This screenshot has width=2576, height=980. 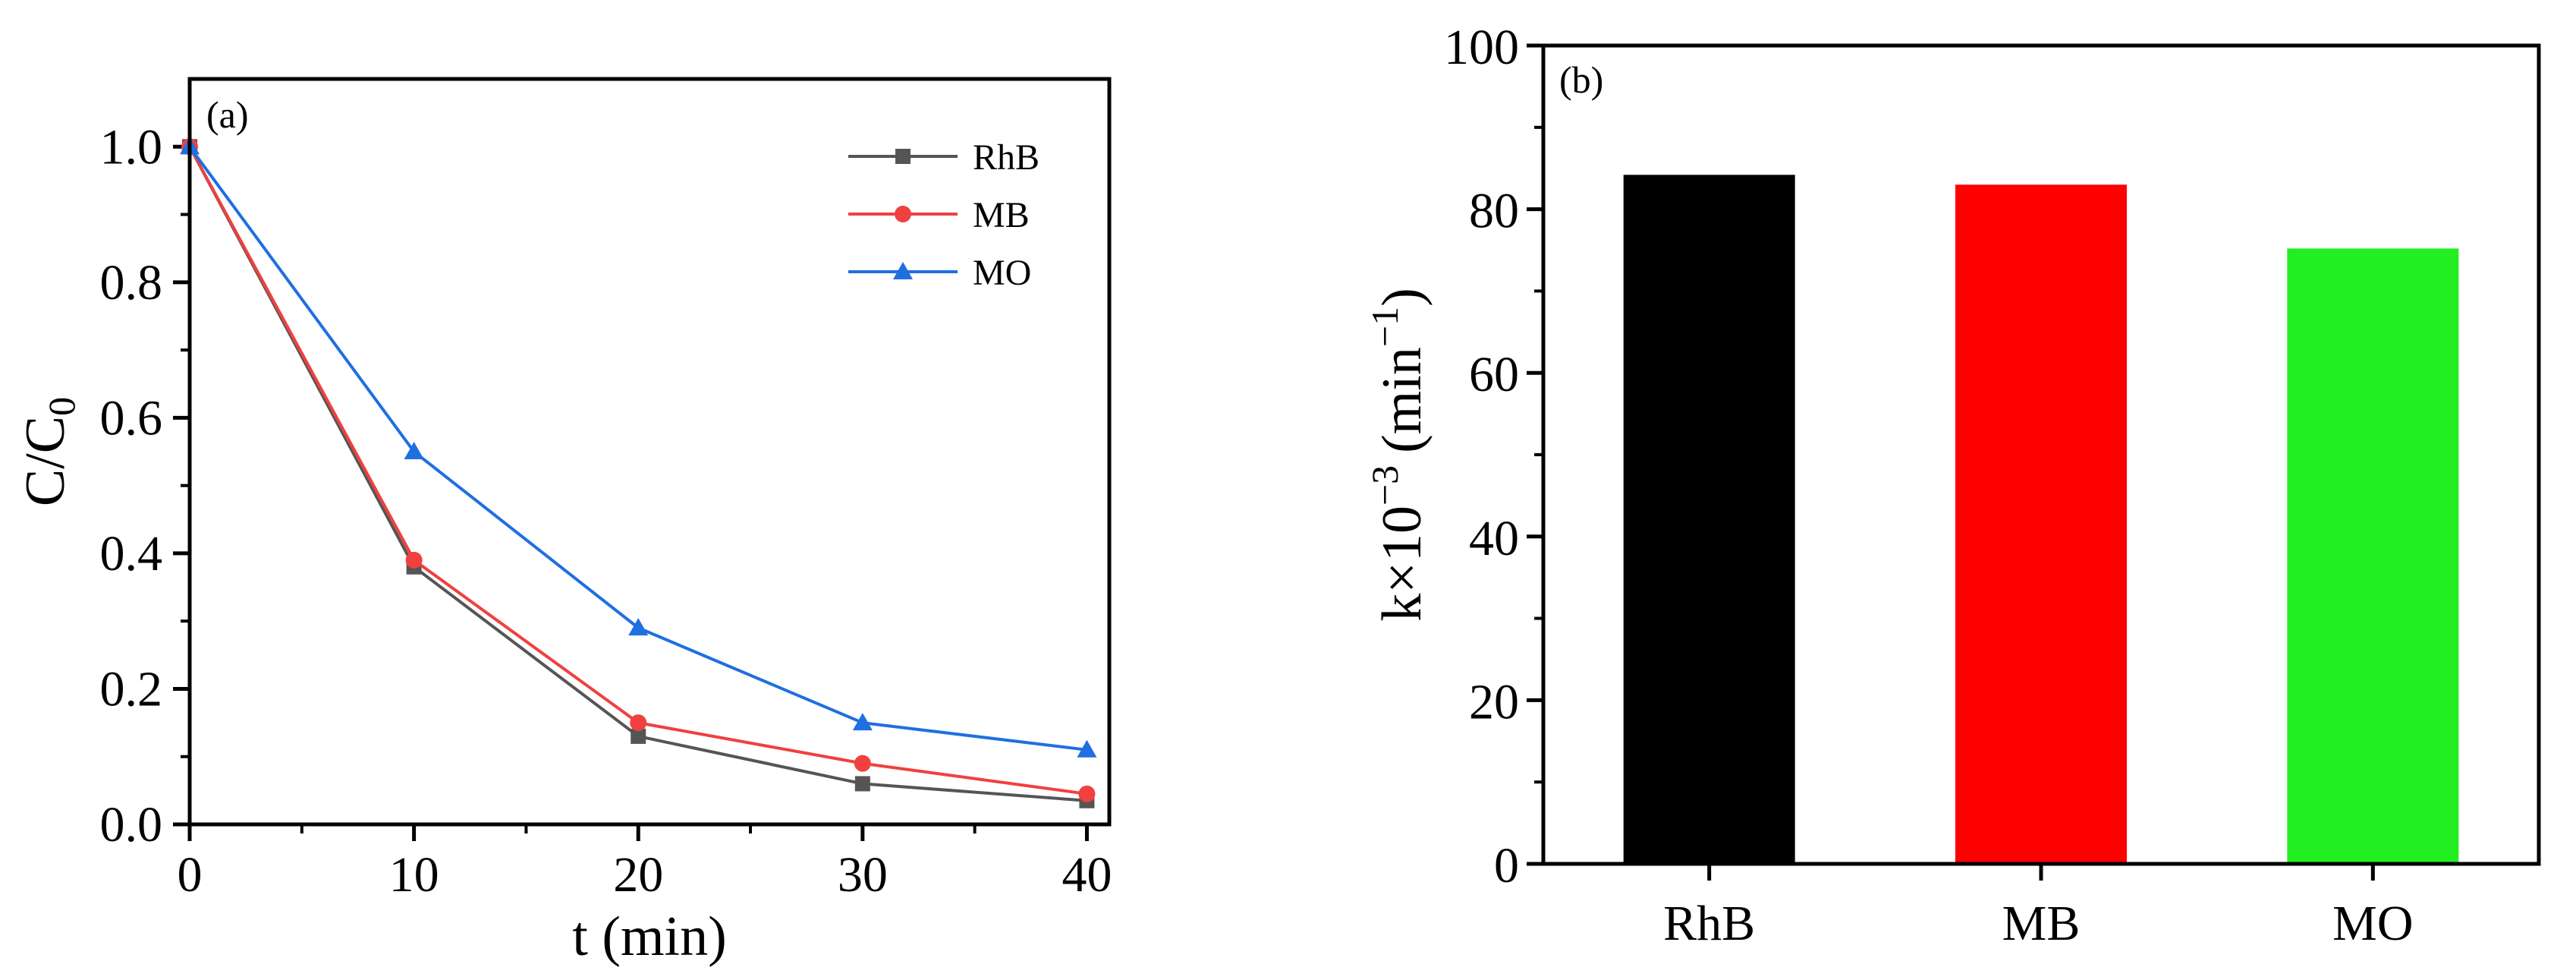 I want to click on legend-label-rhb: RhB, so click(x=1006, y=157).